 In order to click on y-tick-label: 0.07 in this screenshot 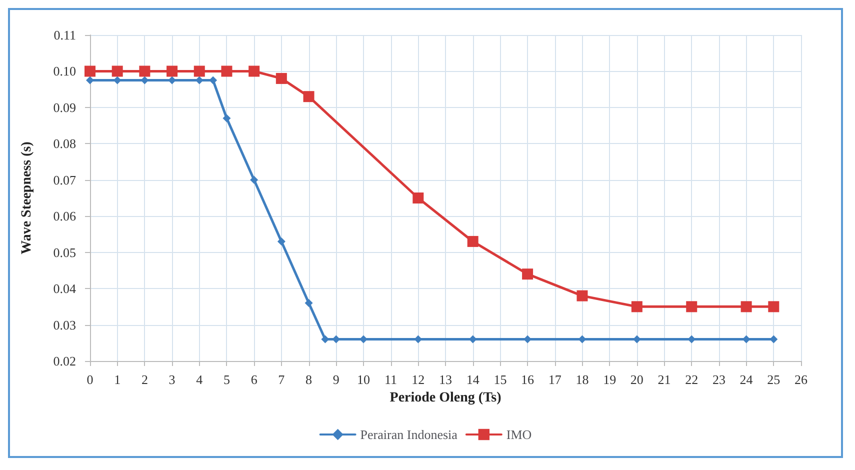, I will do `click(64, 180)`.